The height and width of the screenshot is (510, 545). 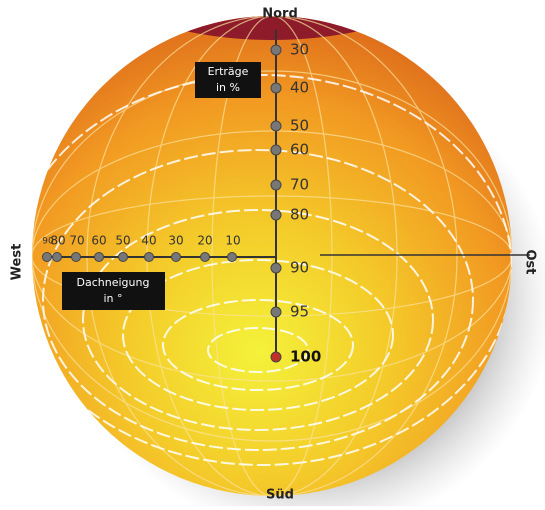 What do you see at coordinates (228, 87) in the screenshot?
I see `yield-title: in %` at bounding box center [228, 87].